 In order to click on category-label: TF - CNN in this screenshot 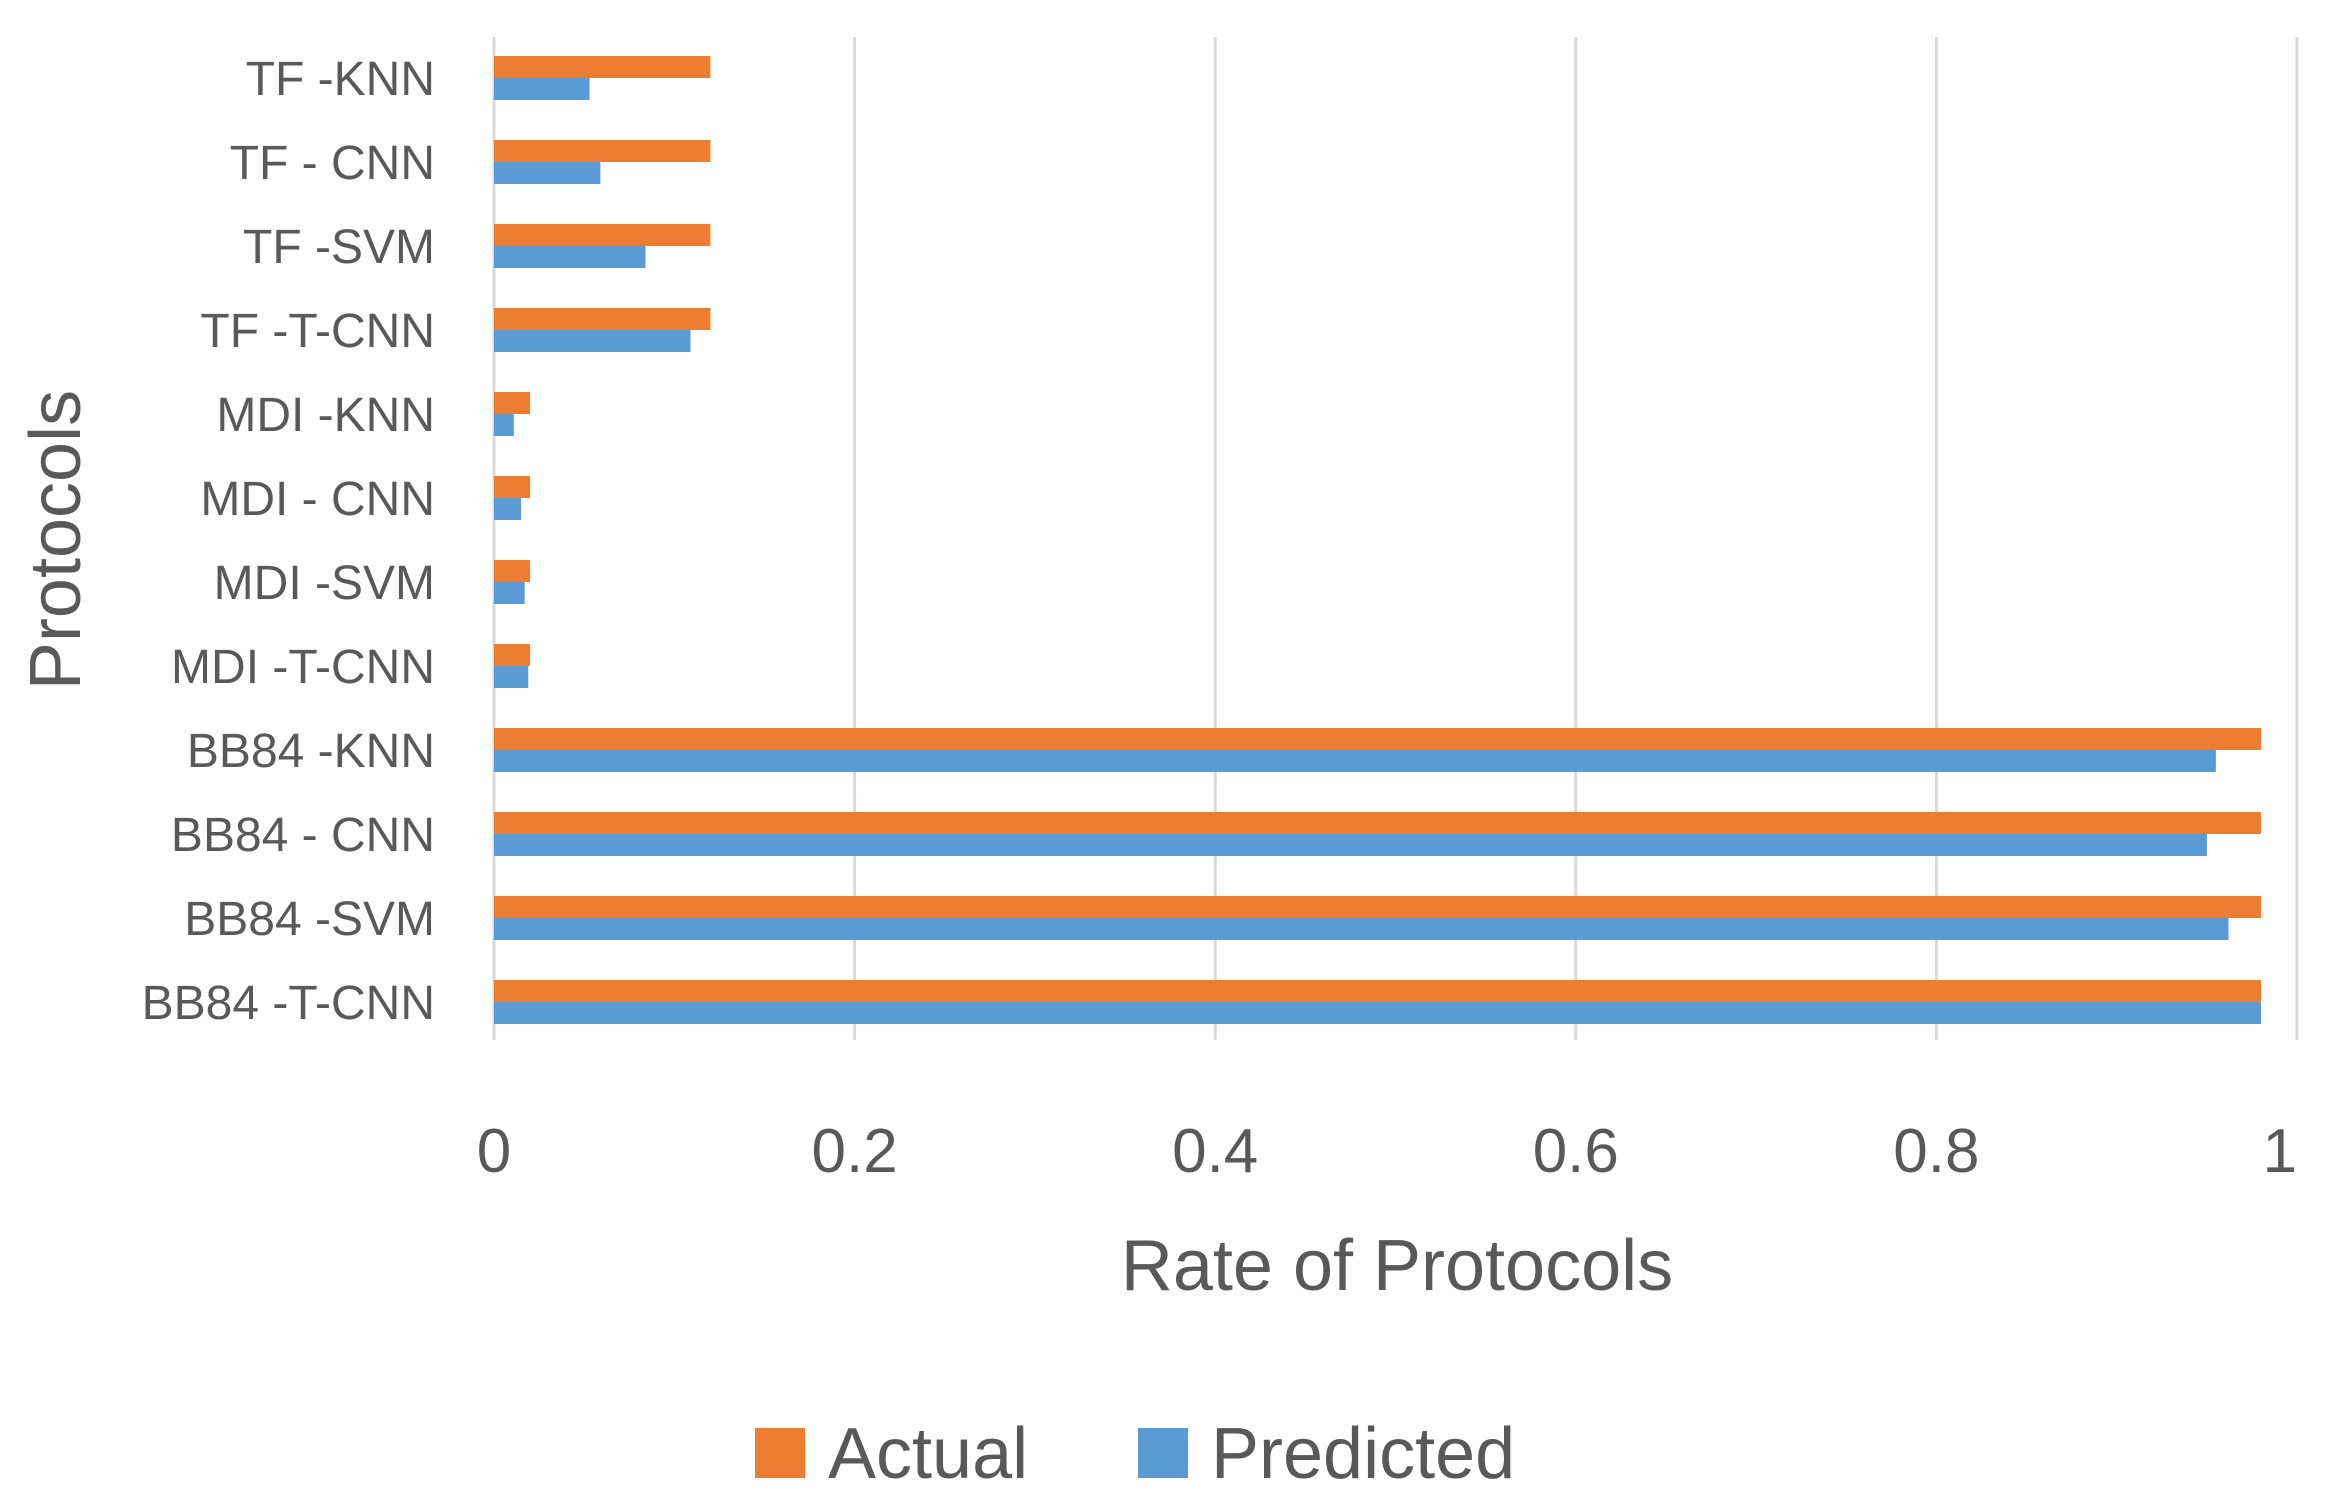, I will do `click(332, 163)`.